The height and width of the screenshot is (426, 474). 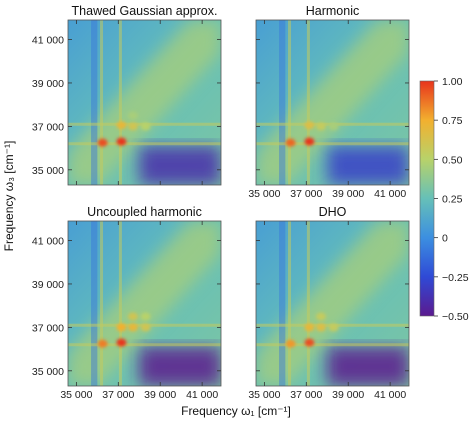 I want to click on panel-title: DHO, so click(x=333, y=212).